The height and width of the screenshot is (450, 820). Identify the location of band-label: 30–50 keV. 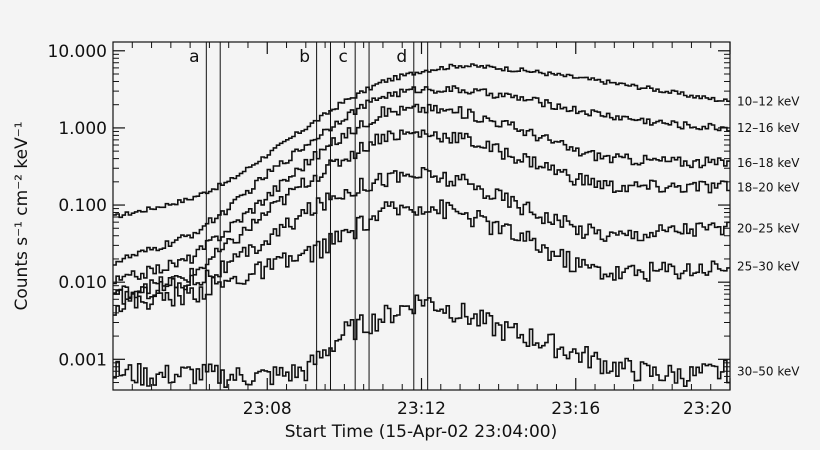
(768, 371).